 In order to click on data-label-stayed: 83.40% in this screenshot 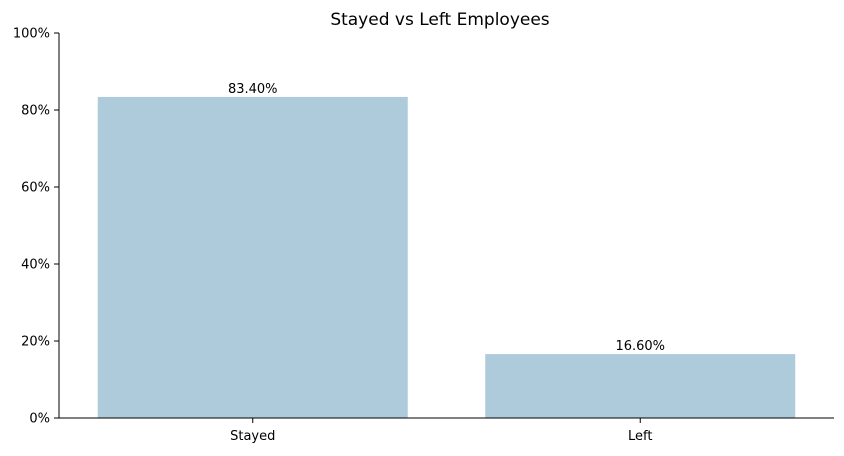, I will do `click(253, 89)`.